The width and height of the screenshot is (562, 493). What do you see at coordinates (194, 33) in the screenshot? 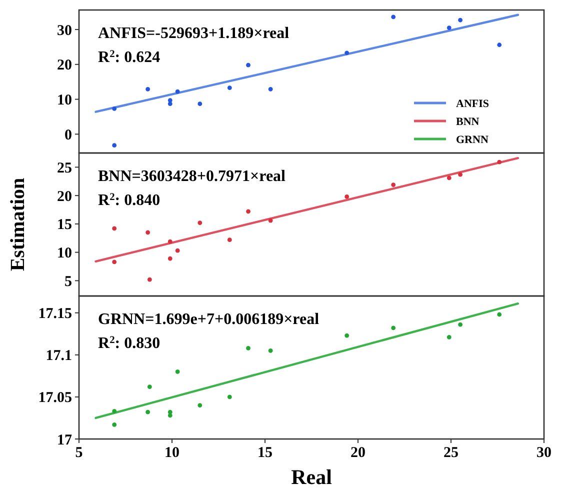
I see `annotation: ANFIS=-529693+1.189×real` at bounding box center [194, 33].